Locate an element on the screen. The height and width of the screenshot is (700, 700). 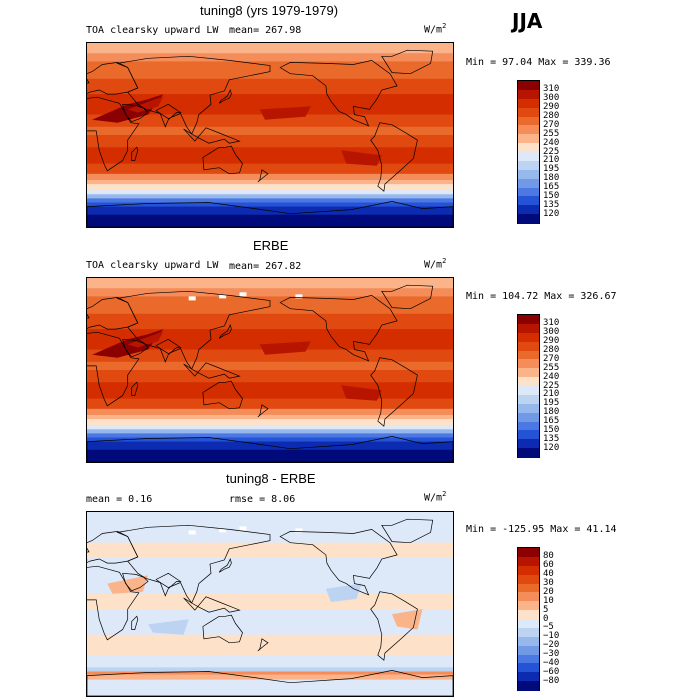
panel-2-minmax: Min = 104.72 Max = 326.67 is located at coordinates (541, 296).